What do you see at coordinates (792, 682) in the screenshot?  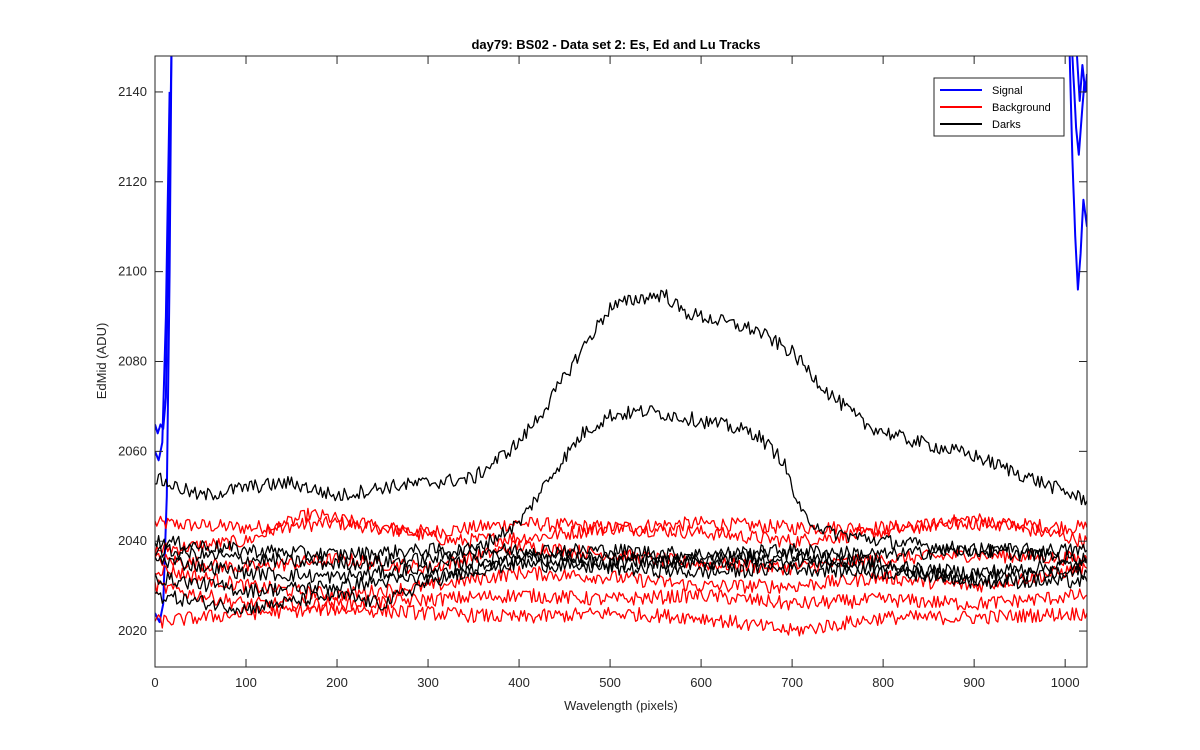 I see `x-tick-label: 700` at bounding box center [792, 682].